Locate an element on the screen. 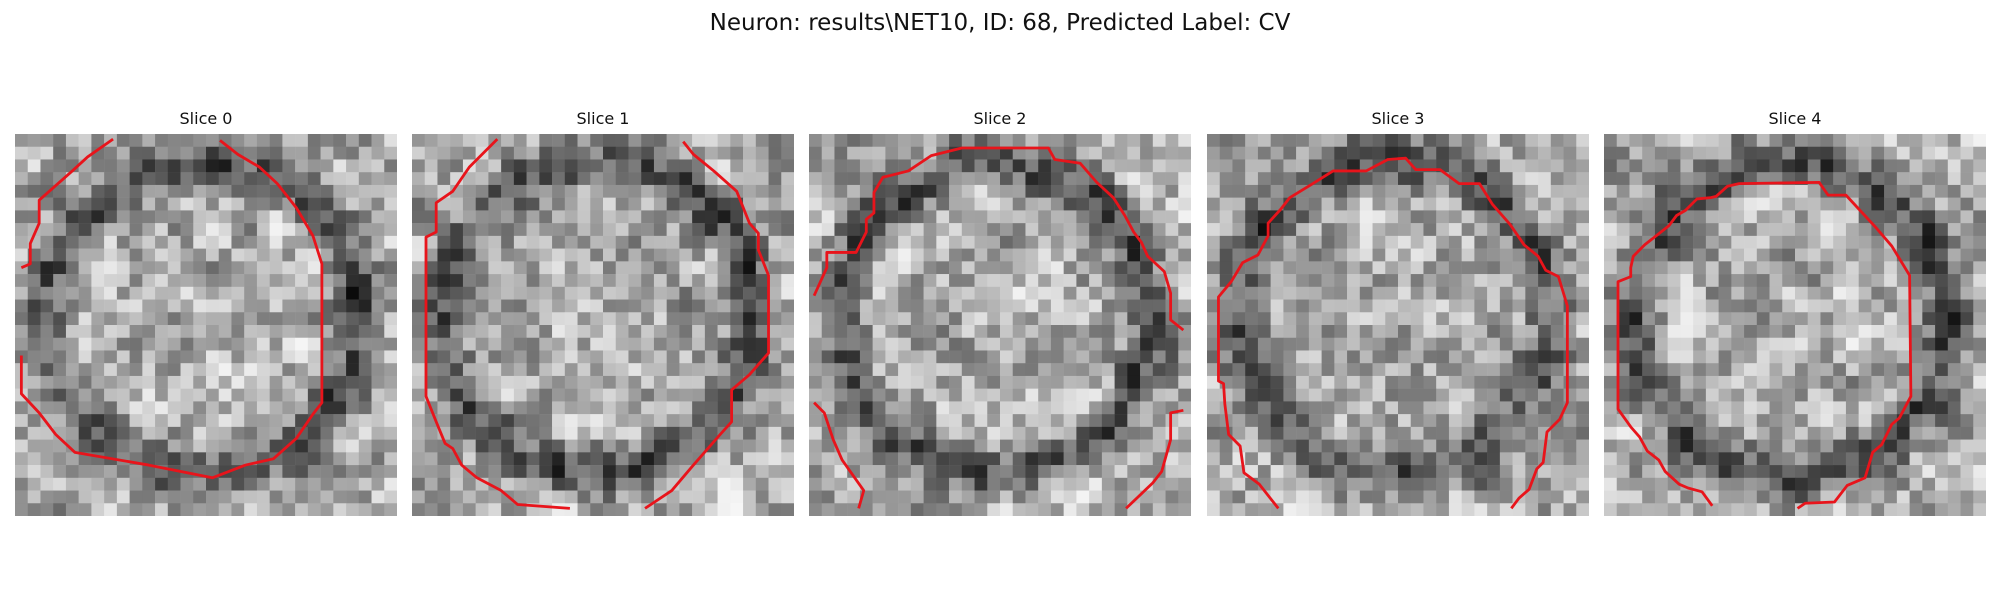 The height and width of the screenshot is (600, 2000). slice-1-title: Slice 1 is located at coordinates (603, 118).